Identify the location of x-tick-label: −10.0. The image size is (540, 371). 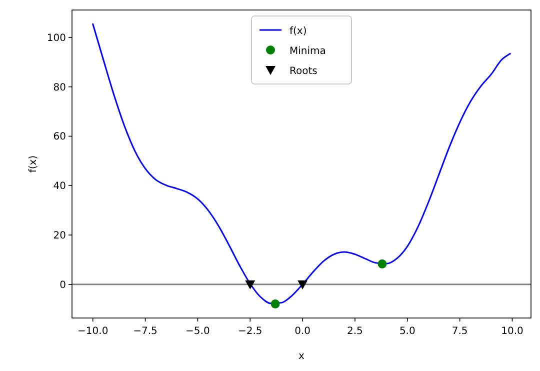
(93, 331).